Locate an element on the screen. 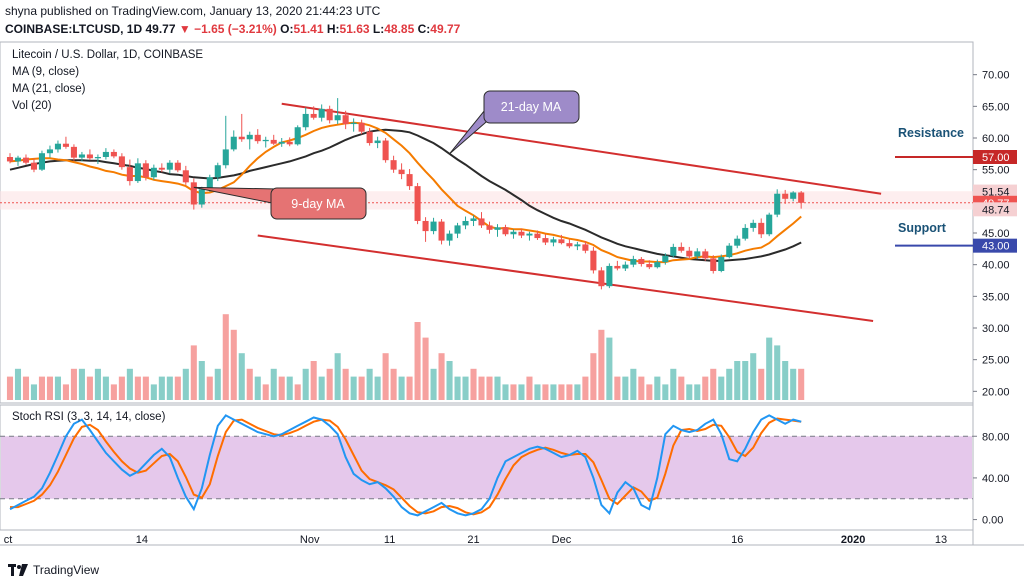 This screenshot has height=587, width=1024. time-axis-label: 11 is located at coordinates (389, 540).